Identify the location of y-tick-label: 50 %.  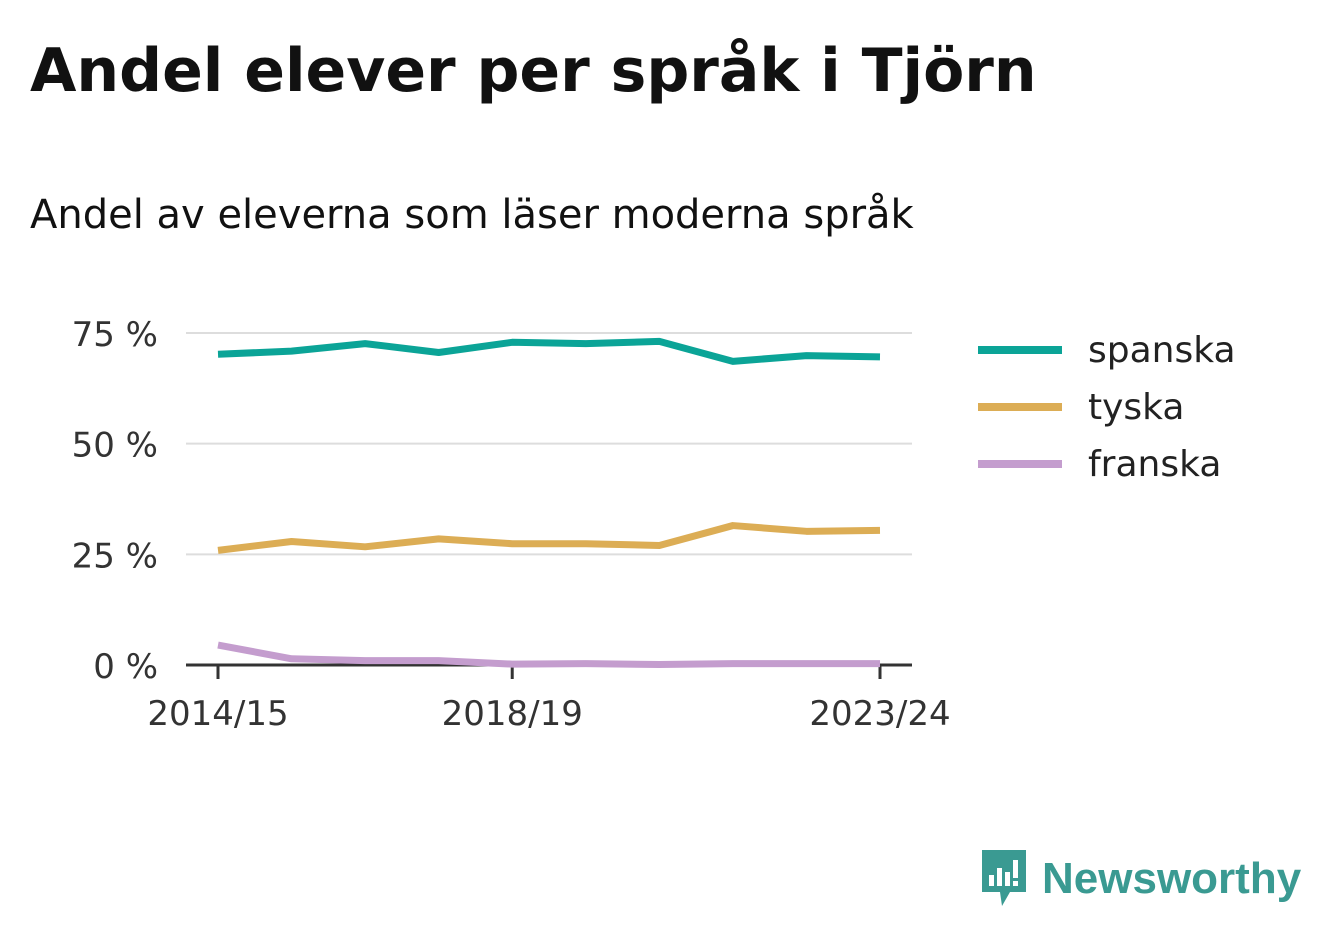
(115, 446).